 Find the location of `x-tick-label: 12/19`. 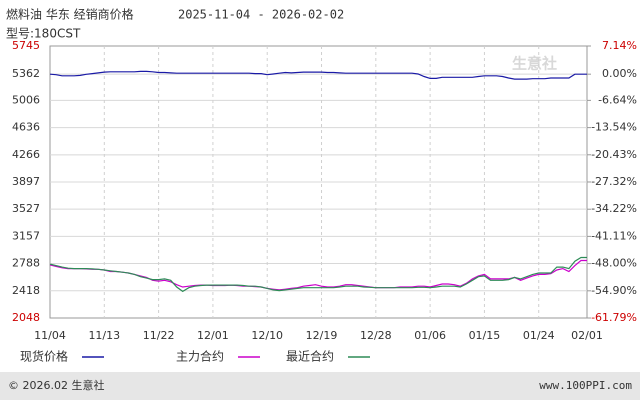

x-tick-label: 12/19 is located at coordinates (322, 335).